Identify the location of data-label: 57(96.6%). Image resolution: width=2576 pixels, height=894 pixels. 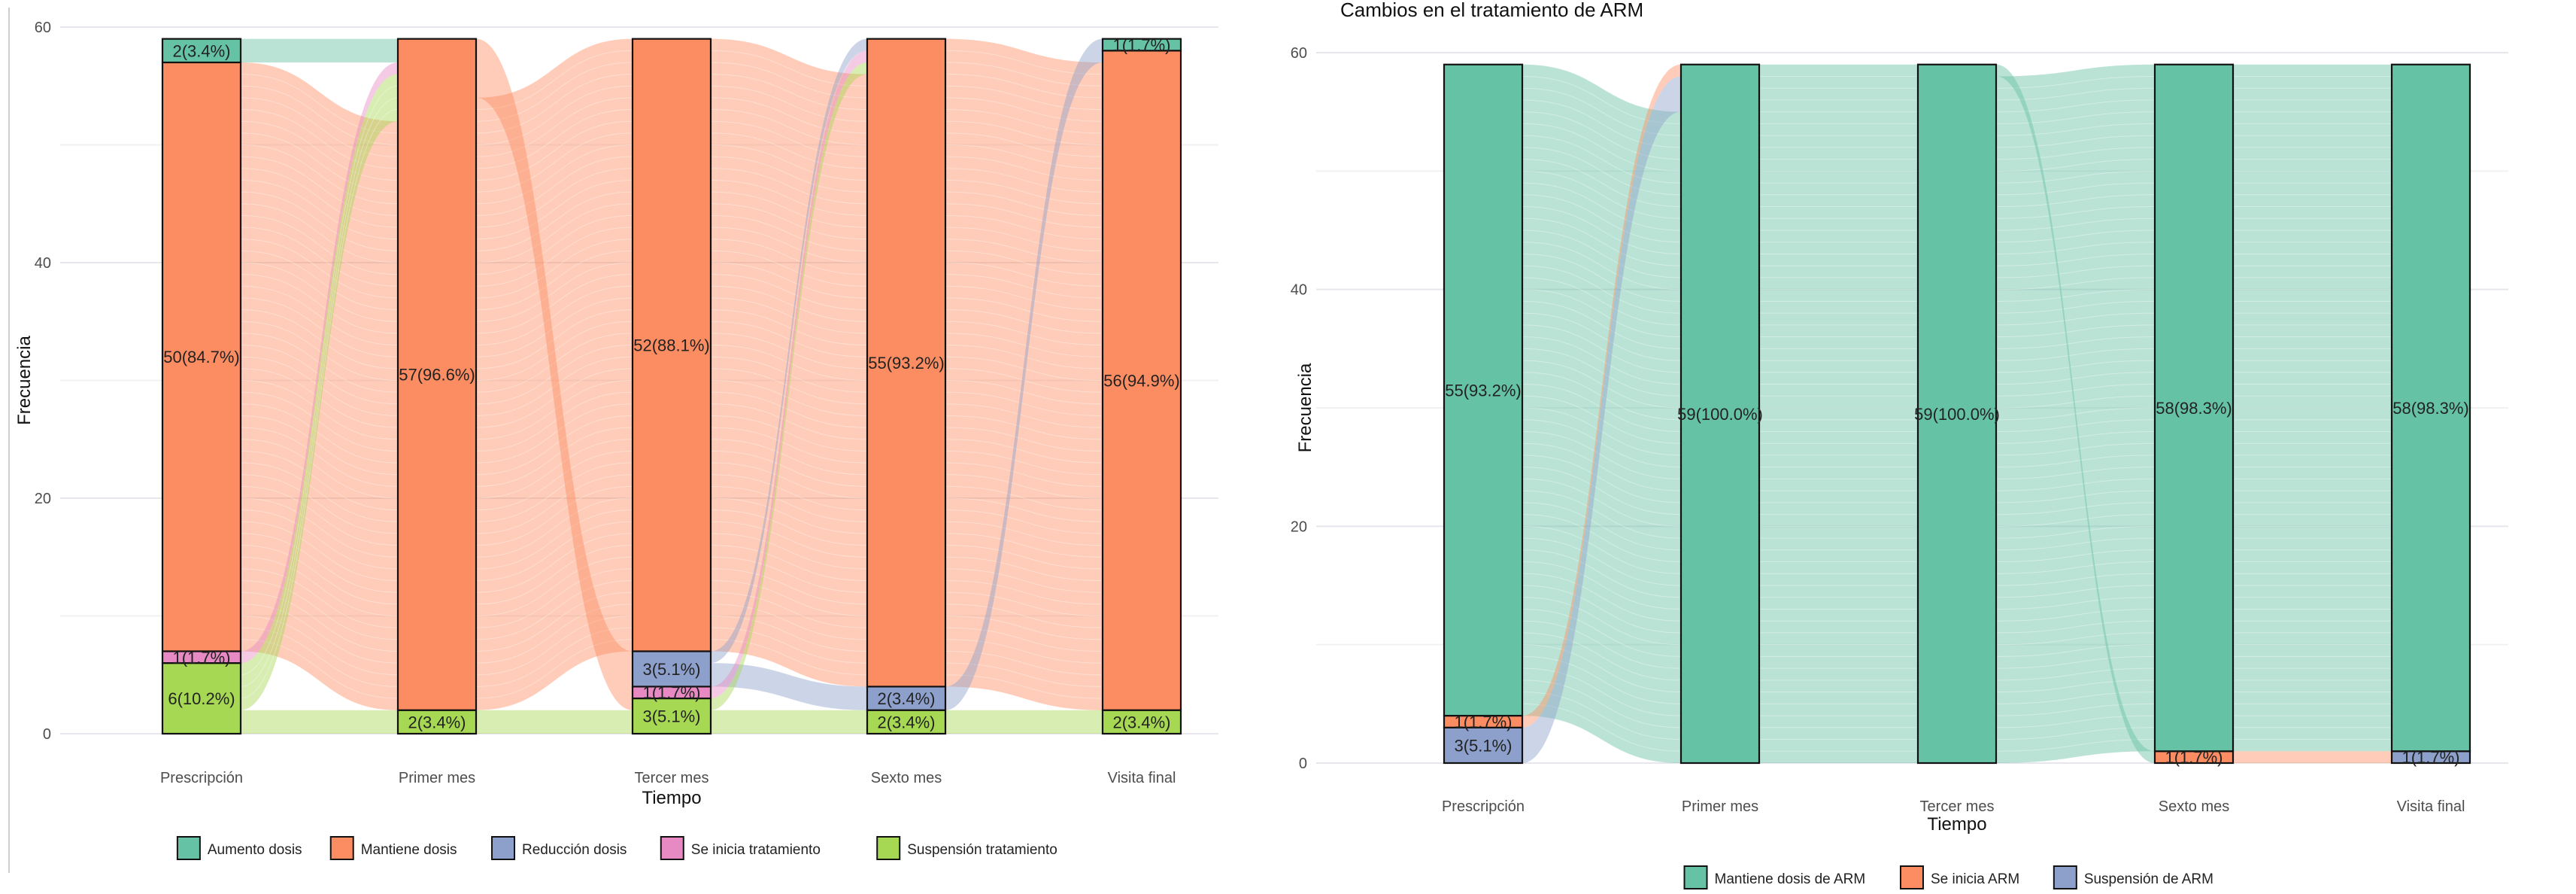
(437, 375).